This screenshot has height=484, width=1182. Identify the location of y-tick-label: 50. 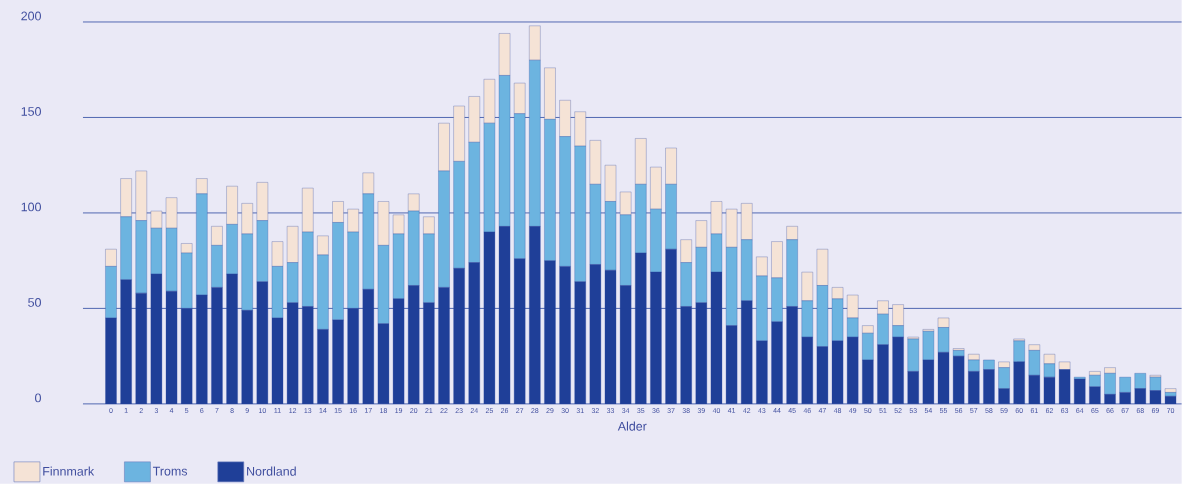
(34, 302).